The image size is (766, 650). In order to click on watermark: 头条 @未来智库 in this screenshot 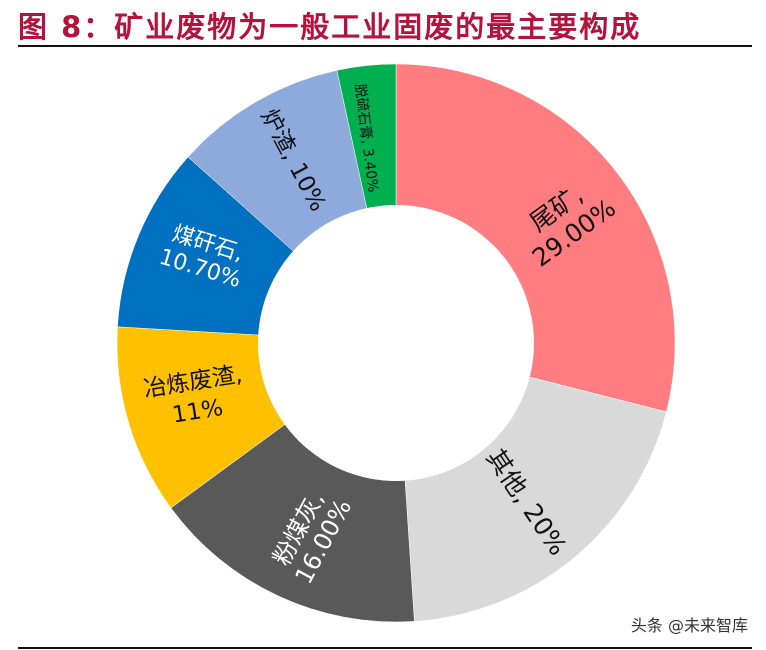, I will do `click(689, 625)`.